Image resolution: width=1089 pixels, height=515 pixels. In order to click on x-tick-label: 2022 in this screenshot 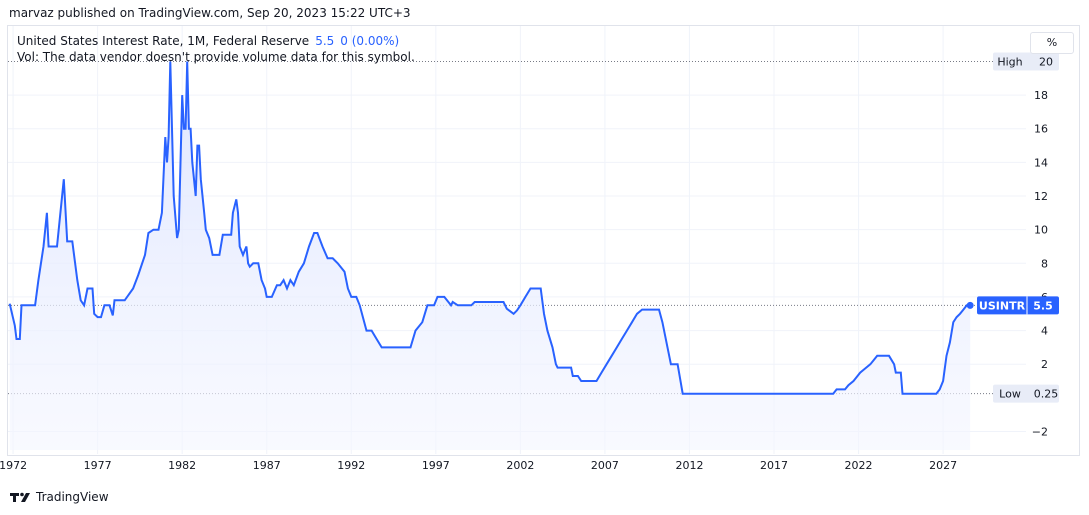, I will do `click(859, 465)`.